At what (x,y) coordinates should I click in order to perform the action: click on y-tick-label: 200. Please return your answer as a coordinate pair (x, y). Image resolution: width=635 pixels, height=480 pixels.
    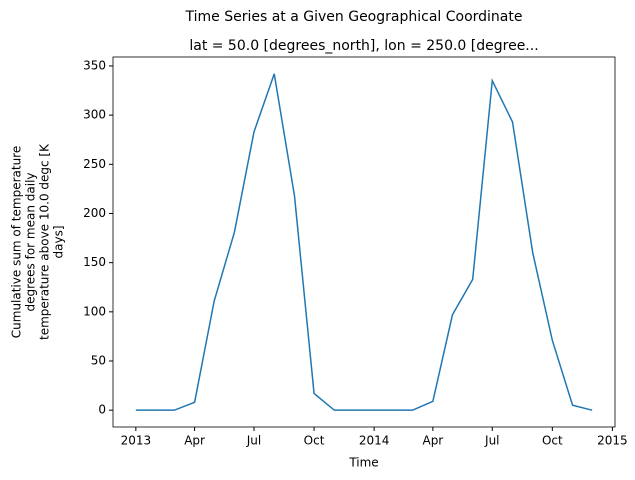
    Looking at the image, I should click on (94, 213).